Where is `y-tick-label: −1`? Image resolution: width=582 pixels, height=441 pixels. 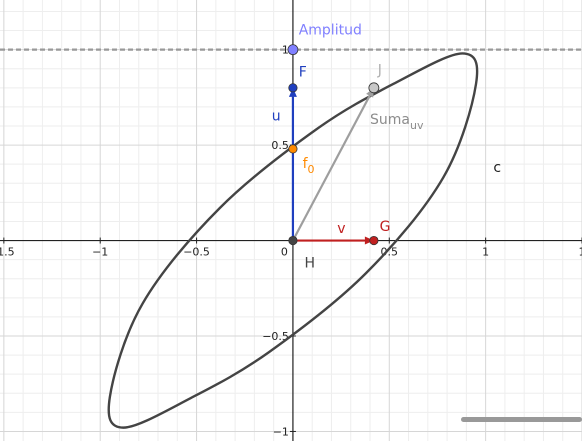
y-tick-label: −1 is located at coordinates (281, 431).